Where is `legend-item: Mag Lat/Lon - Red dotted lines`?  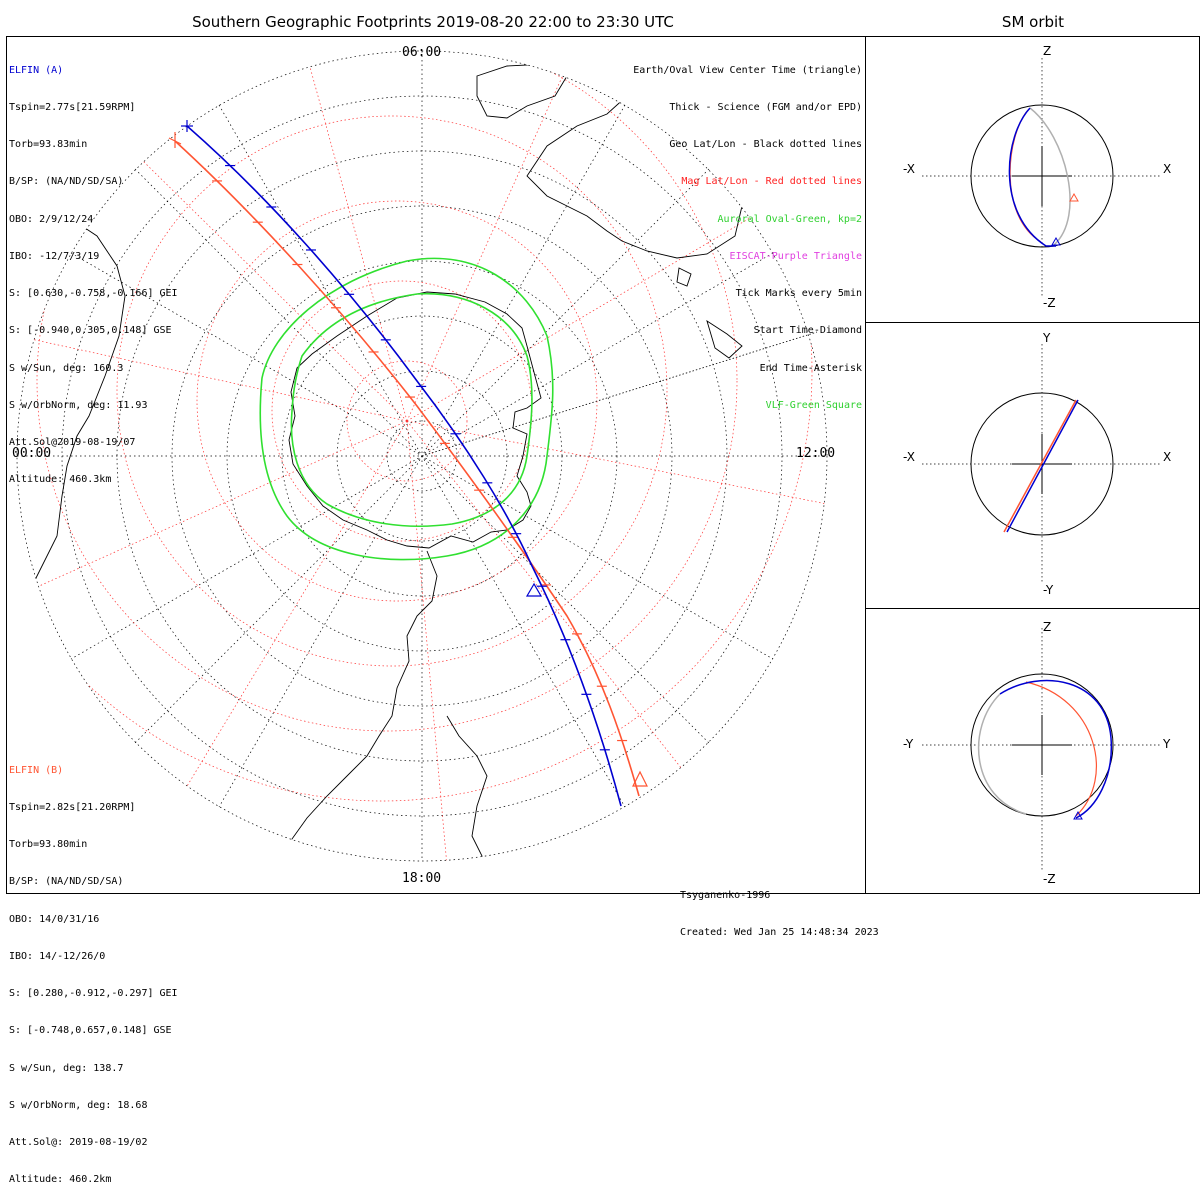 legend-item: Mag Lat/Lon - Red dotted lines is located at coordinates (771, 182).